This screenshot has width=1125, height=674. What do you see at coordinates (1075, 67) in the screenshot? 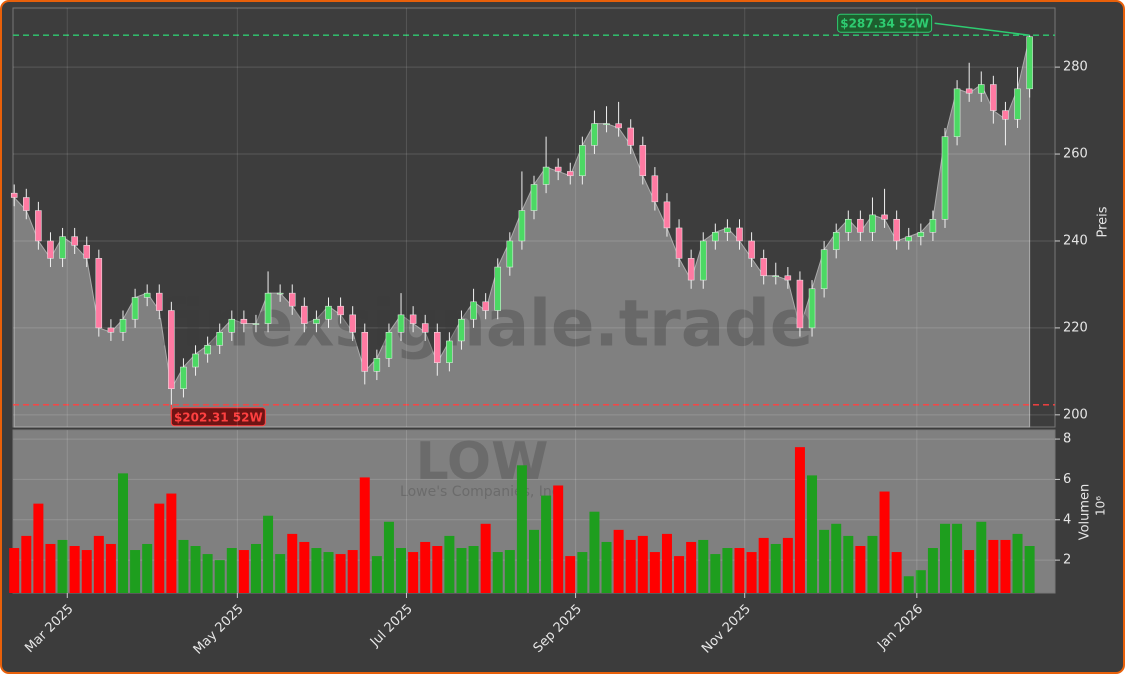
I see `y-tick-label: 280` at bounding box center [1075, 67].